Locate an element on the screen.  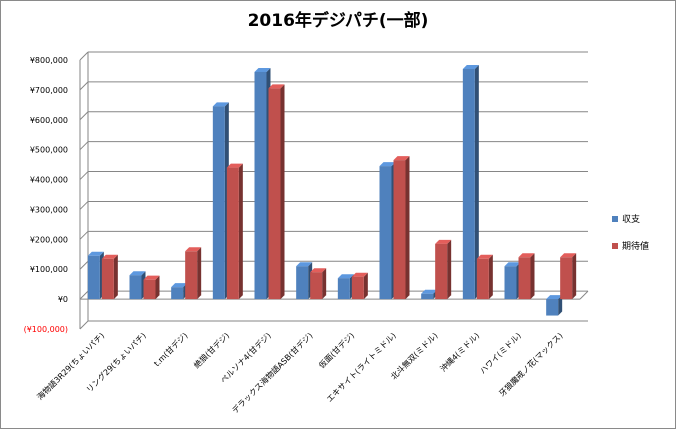
y-tick-label: ¥700,000 is located at coordinates (49, 90).